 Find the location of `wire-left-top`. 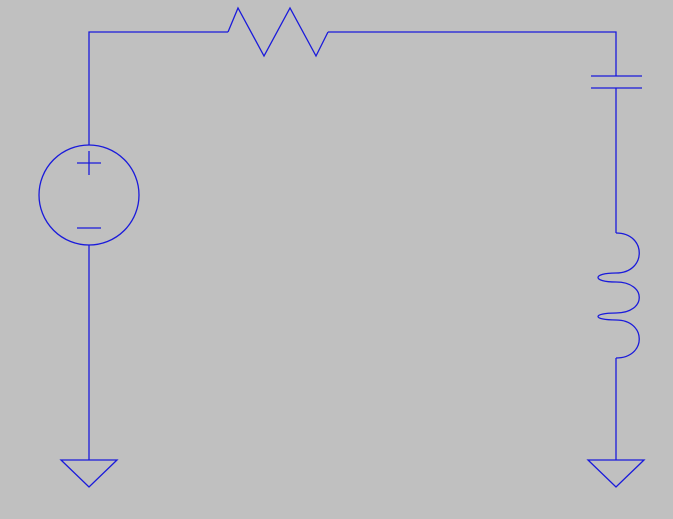

wire-left-top is located at coordinates (158, 88).